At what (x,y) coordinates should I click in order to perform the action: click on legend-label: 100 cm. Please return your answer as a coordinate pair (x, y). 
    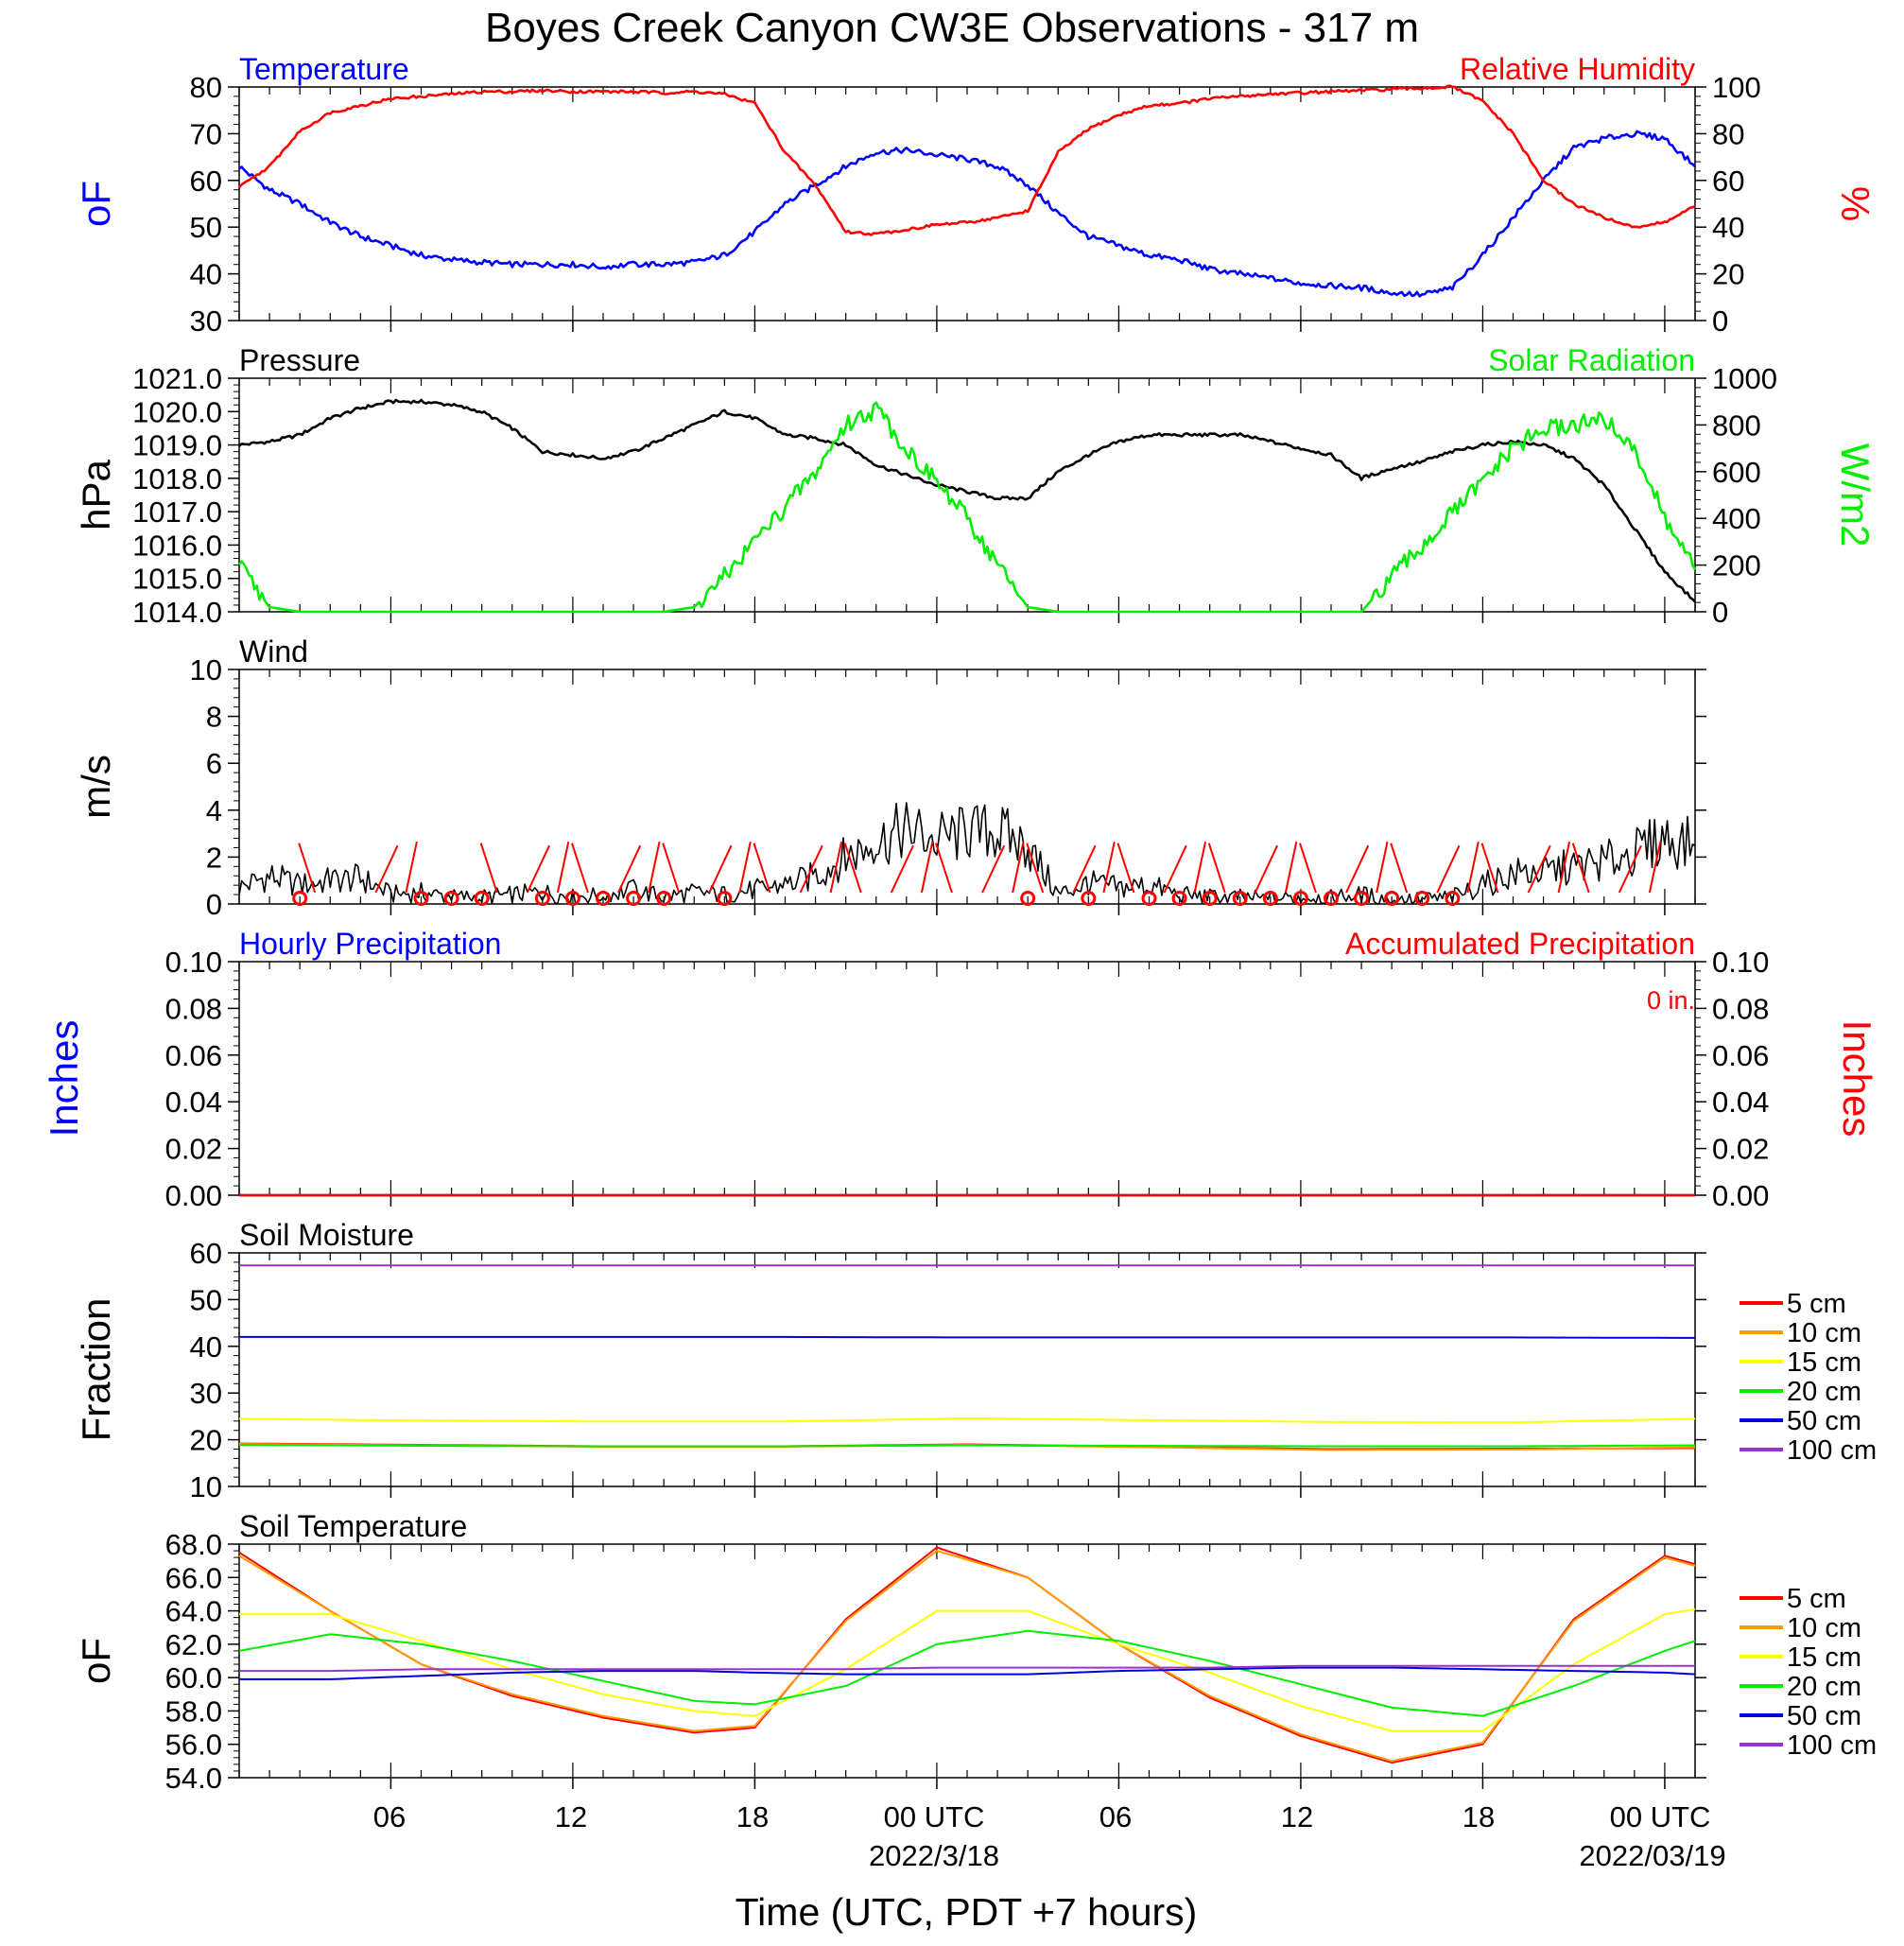
    Looking at the image, I should click on (1832, 1450).